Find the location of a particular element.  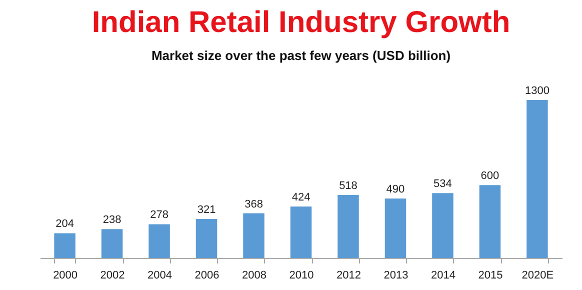

data-label: 368 is located at coordinates (253, 204).